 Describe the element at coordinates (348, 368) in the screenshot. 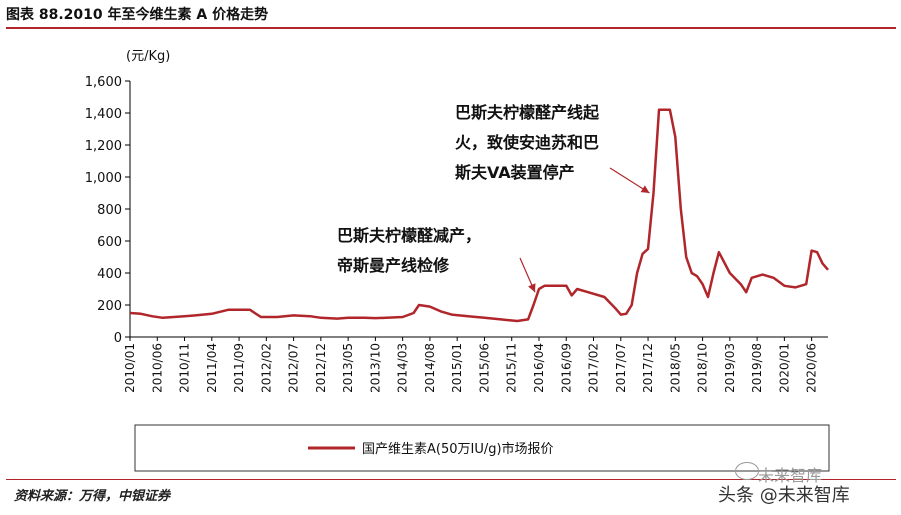

I see `x-tick-label: 2013/05` at that location.